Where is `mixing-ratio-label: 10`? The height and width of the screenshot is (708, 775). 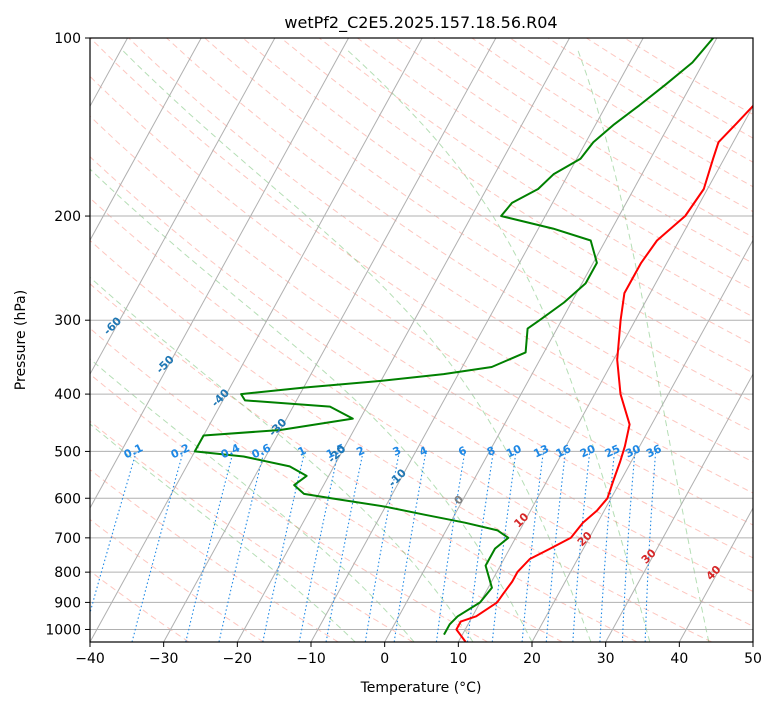 mixing-ratio-label: 10 is located at coordinates (514, 451).